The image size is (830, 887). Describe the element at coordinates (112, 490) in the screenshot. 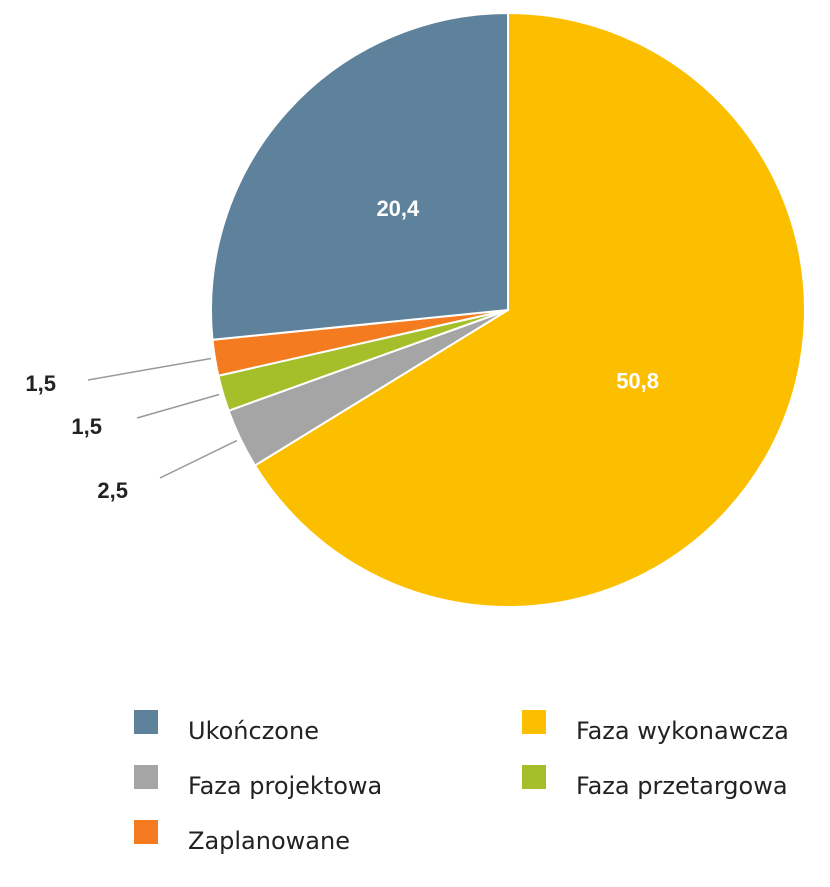

I see `data-label: 2,5` at that location.